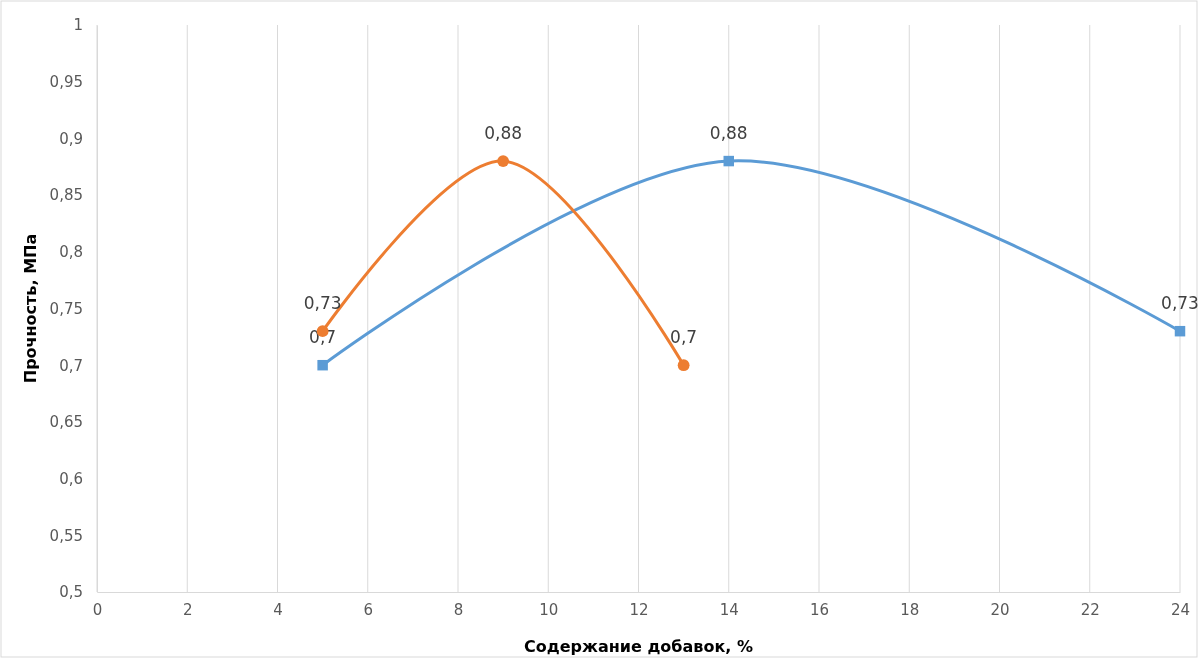 The image size is (1200, 660). What do you see at coordinates (71, 252) in the screenshot?
I see `y-tick-label: 0,8` at bounding box center [71, 252].